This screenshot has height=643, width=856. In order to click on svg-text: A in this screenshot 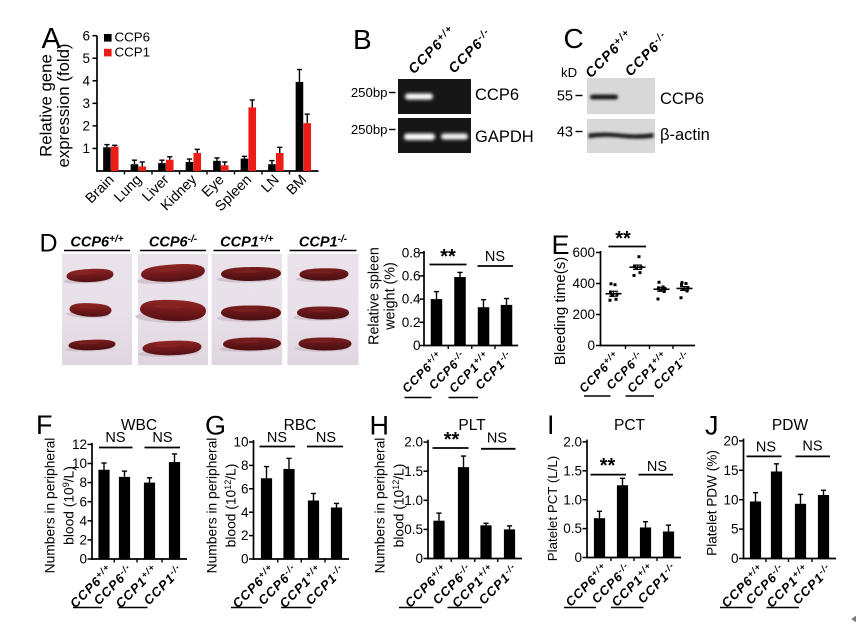, I will do `click(52, 39)`.